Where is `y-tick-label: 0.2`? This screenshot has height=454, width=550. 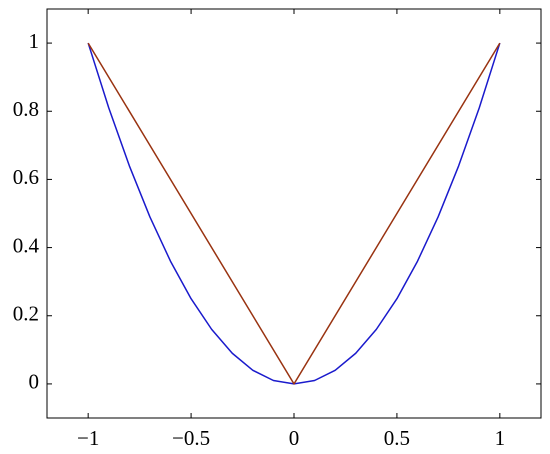
y-tick-label: 0.2 is located at coordinates (26, 314).